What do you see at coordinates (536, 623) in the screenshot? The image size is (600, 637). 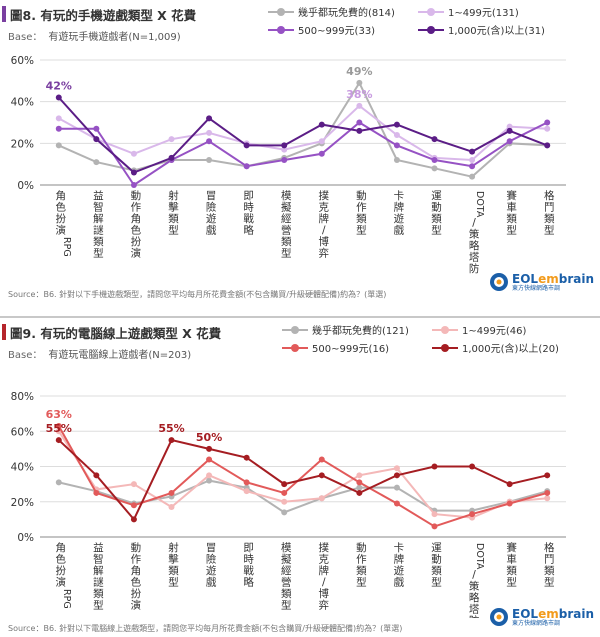 I see `logo-subtitle: 東方快線網路市調` at bounding box center [536, 623].